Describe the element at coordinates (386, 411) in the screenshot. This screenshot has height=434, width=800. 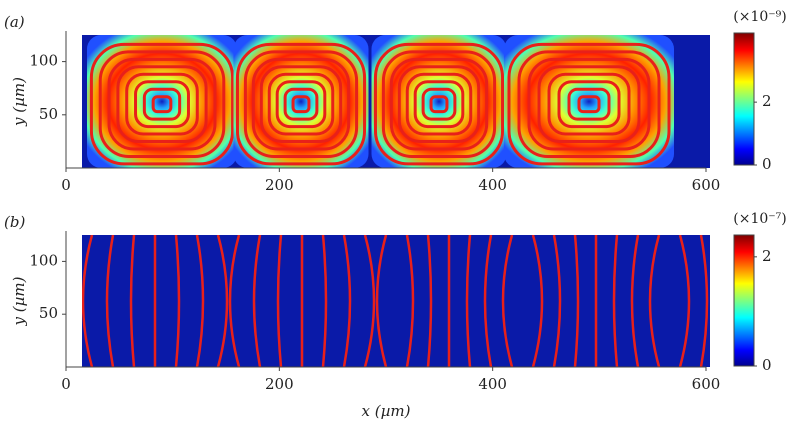
I see `x-axis-label: x (µm)` at that location.